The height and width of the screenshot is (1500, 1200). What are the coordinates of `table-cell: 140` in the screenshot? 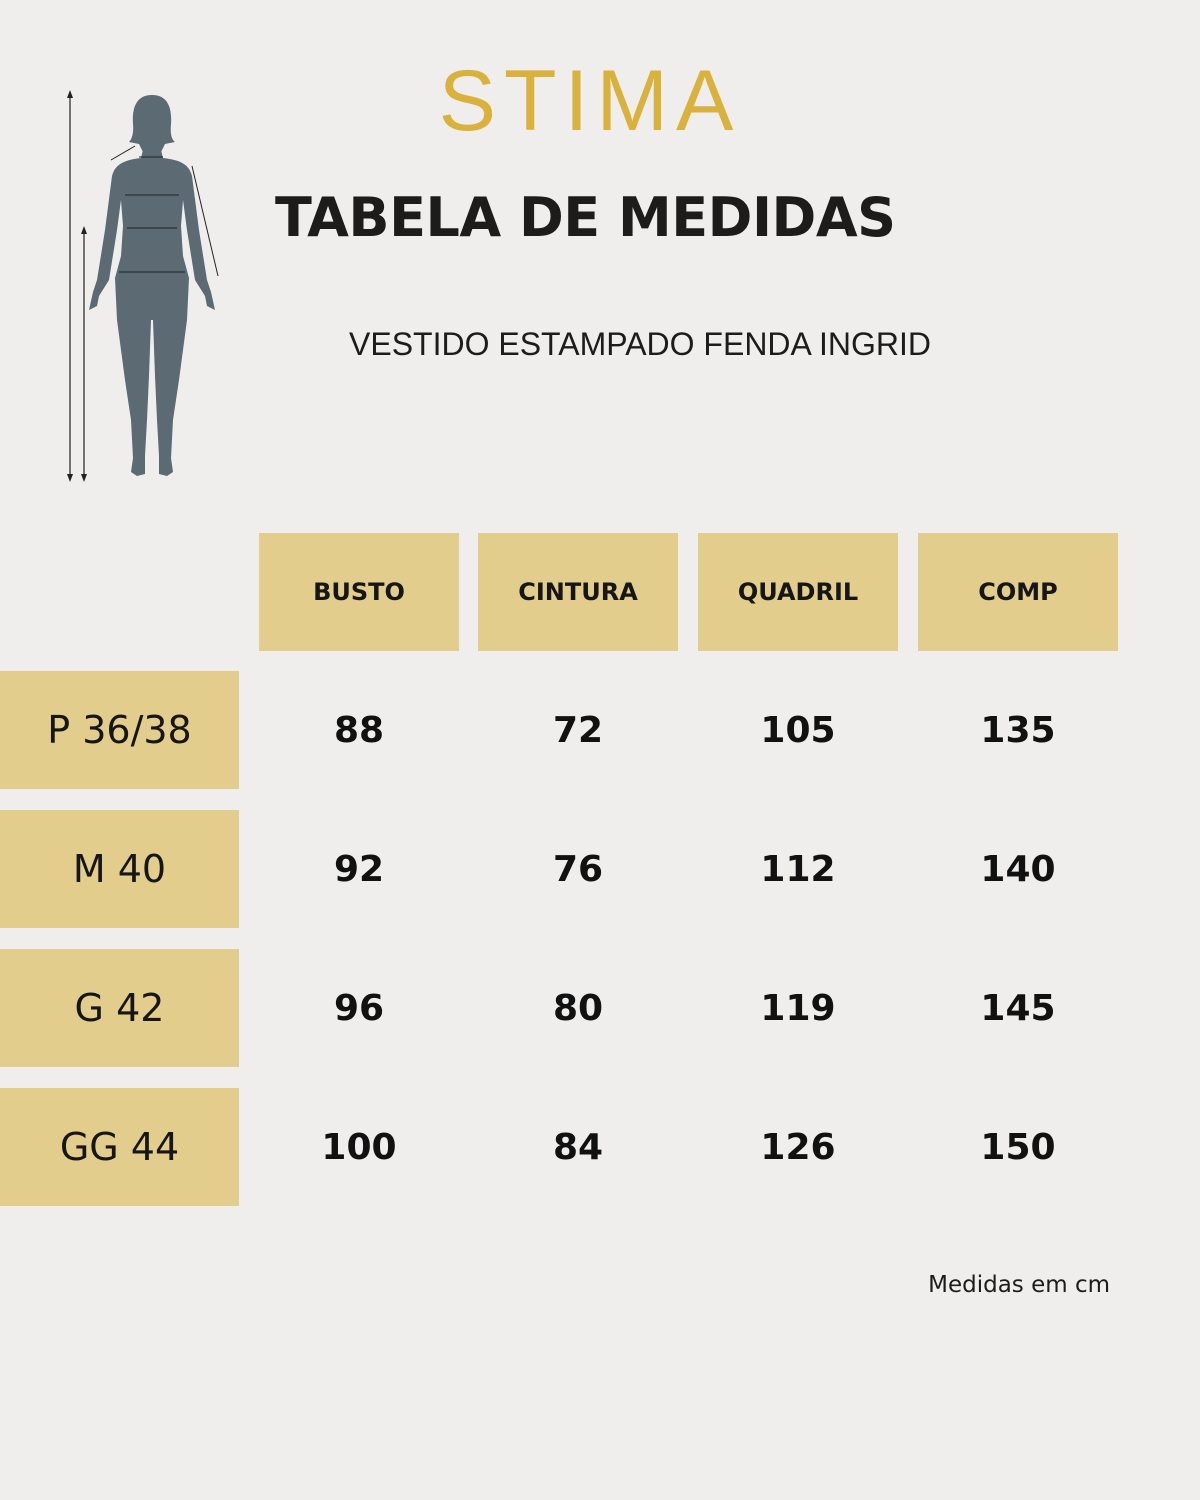 It's located at (1018, 869).